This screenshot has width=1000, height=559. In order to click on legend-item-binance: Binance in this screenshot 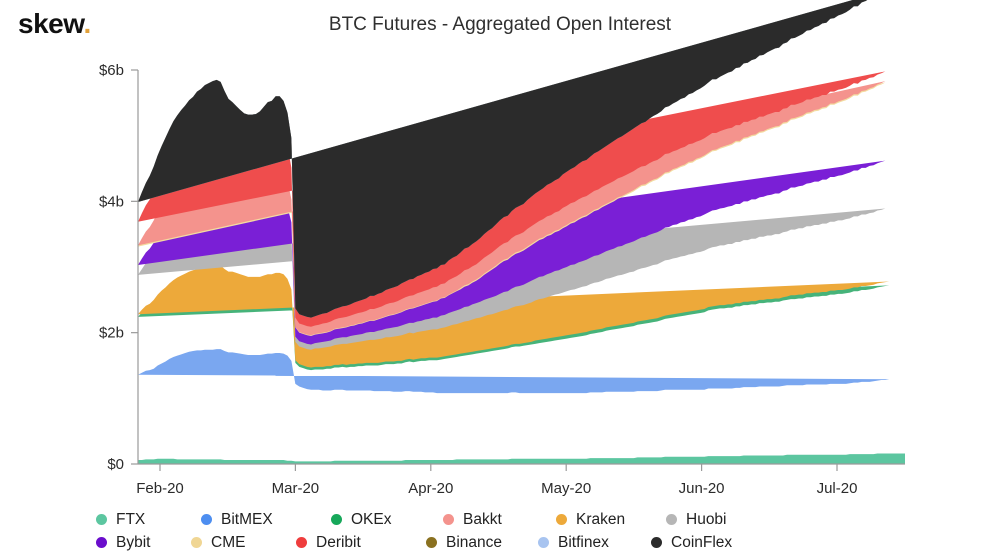, I will do `click(482, 542)`.